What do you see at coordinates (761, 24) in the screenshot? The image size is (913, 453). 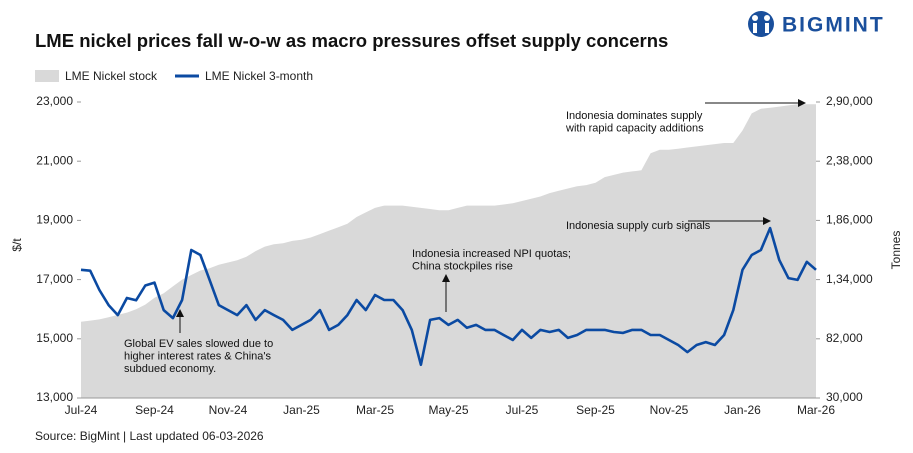 I see `logo-icon` at bounding box center [761, 24].